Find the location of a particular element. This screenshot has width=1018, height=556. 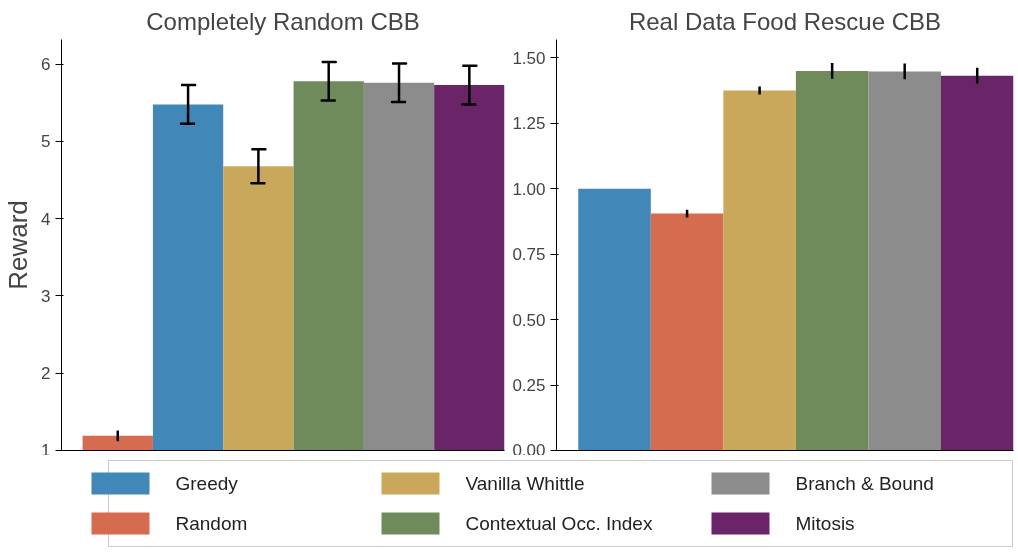

y-tick-label: 0.50 is located at coordinates (529, 320).